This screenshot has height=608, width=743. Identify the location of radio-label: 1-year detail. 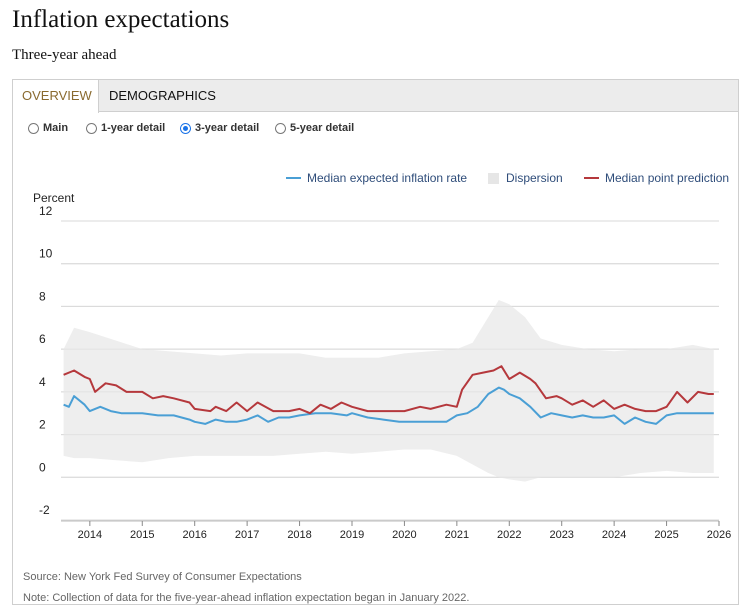
(133, 128).